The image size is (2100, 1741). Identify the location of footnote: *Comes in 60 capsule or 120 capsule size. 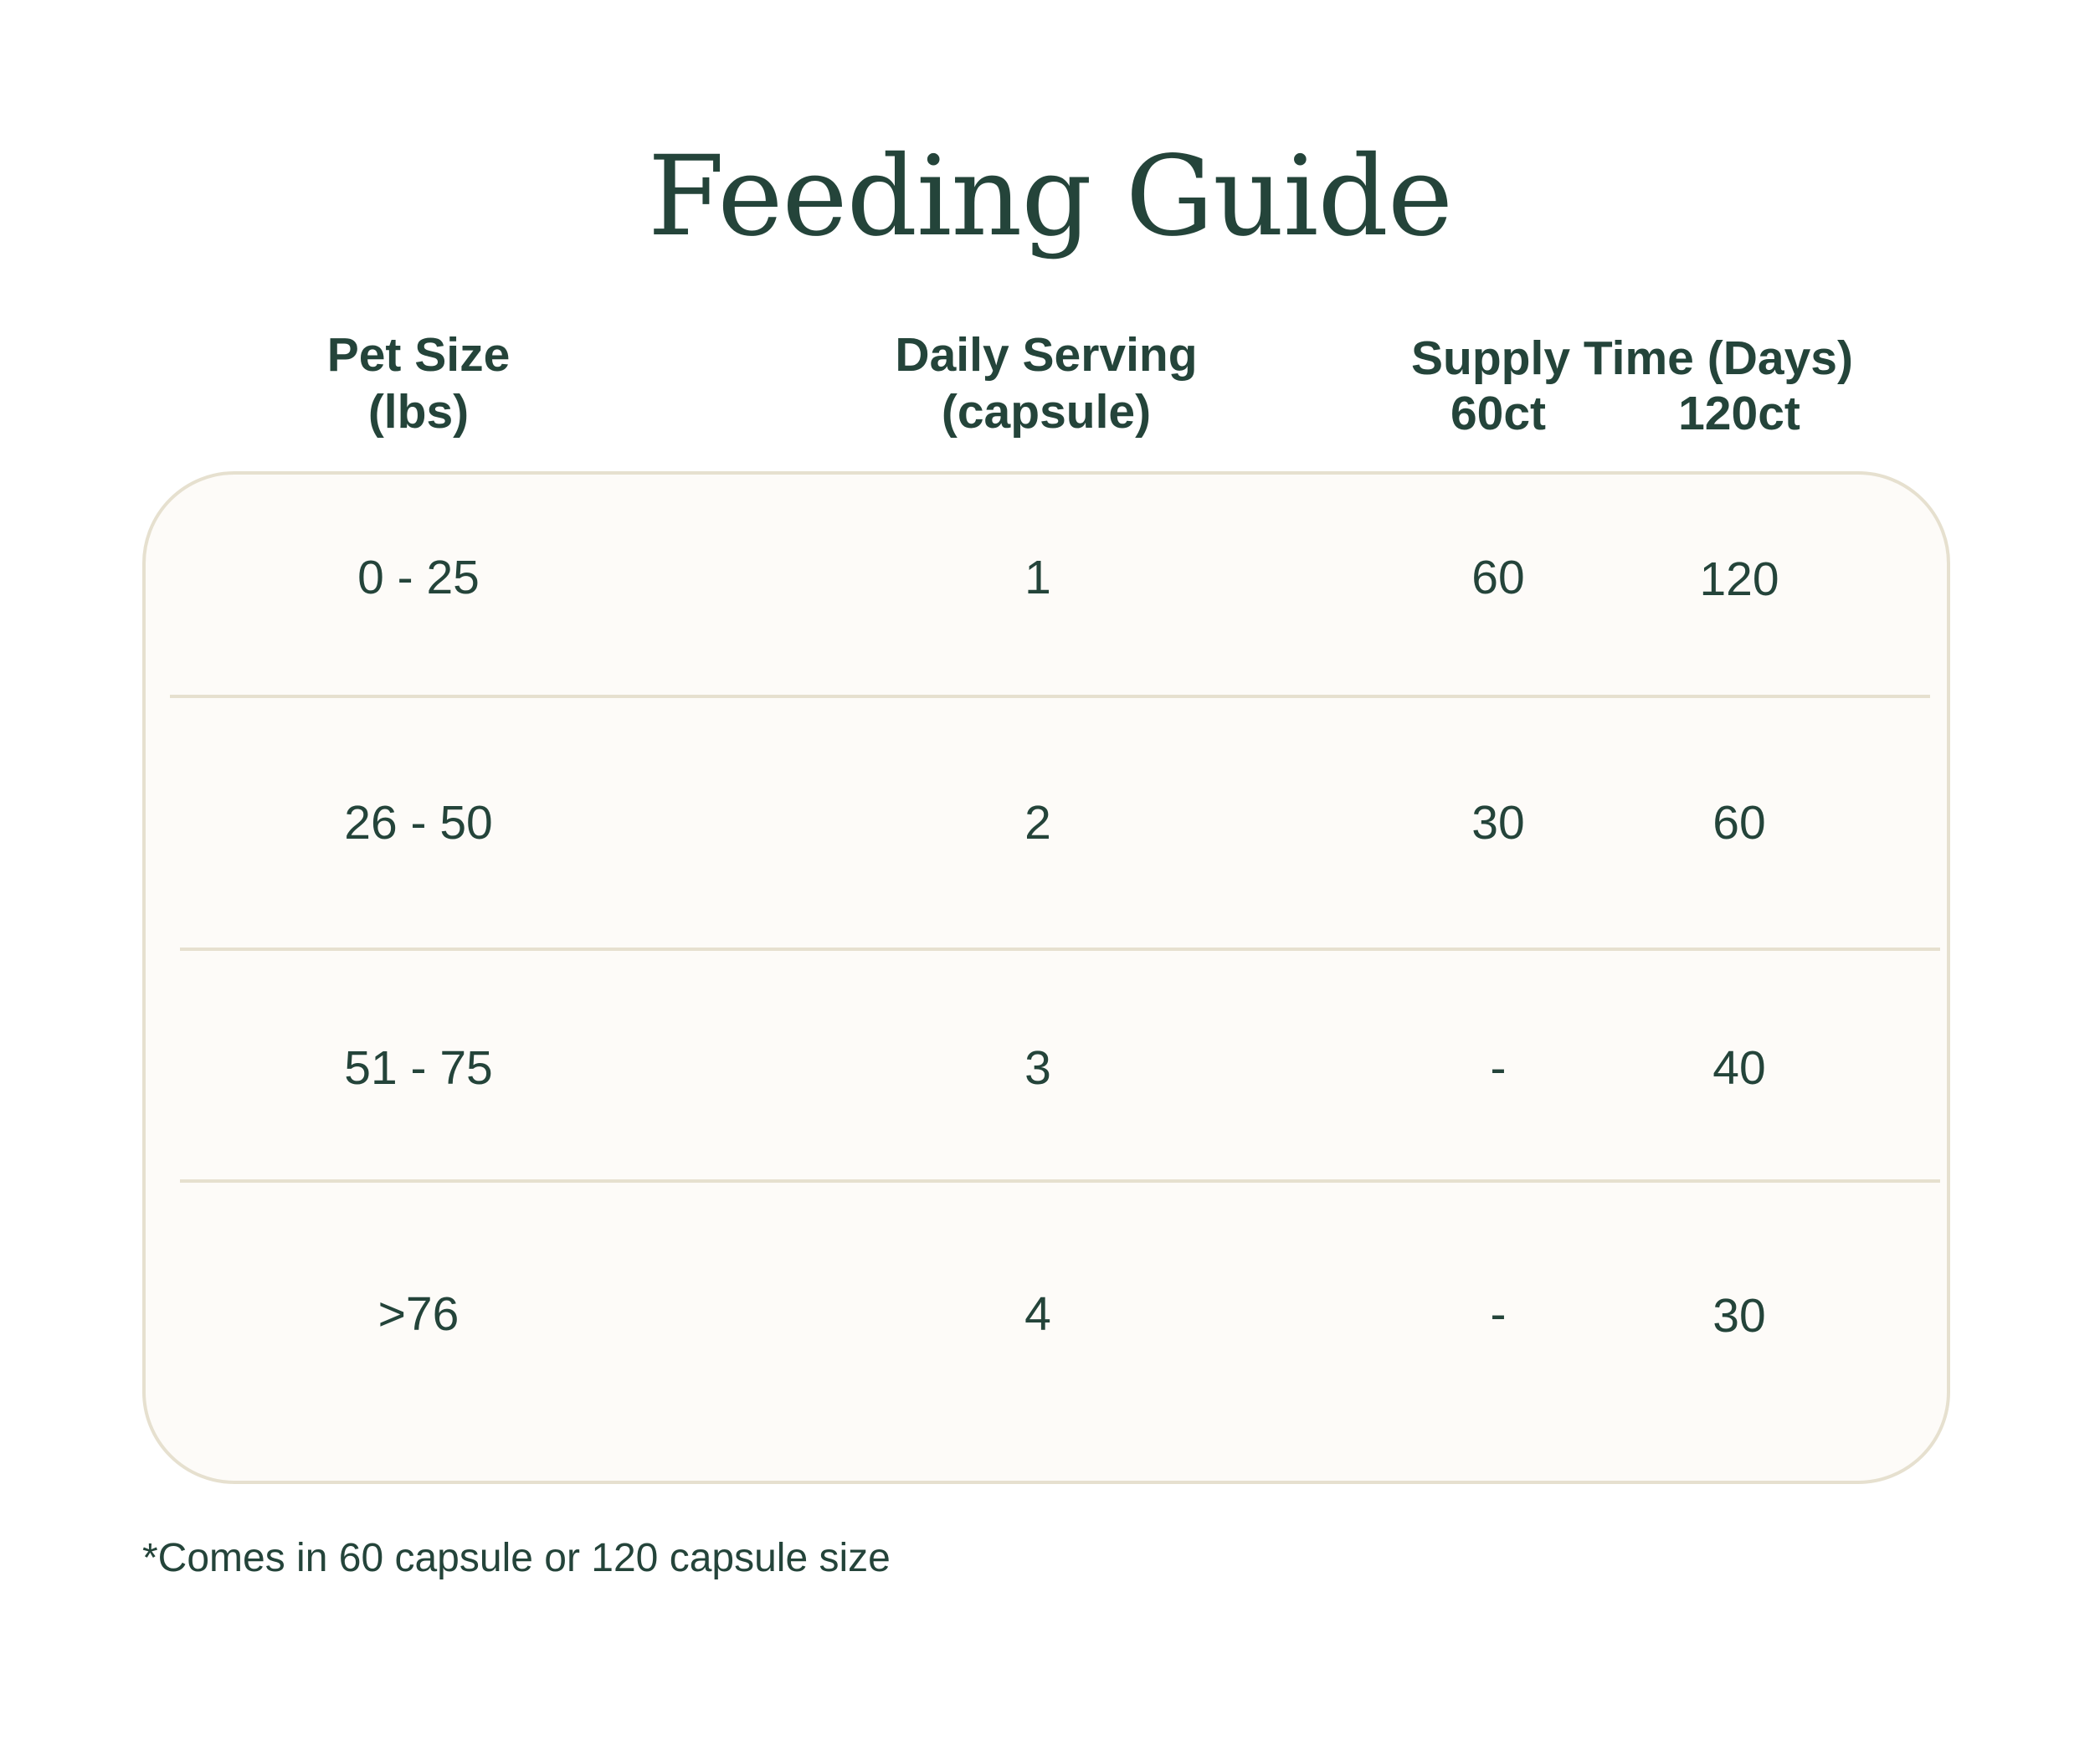
(516, 1558).